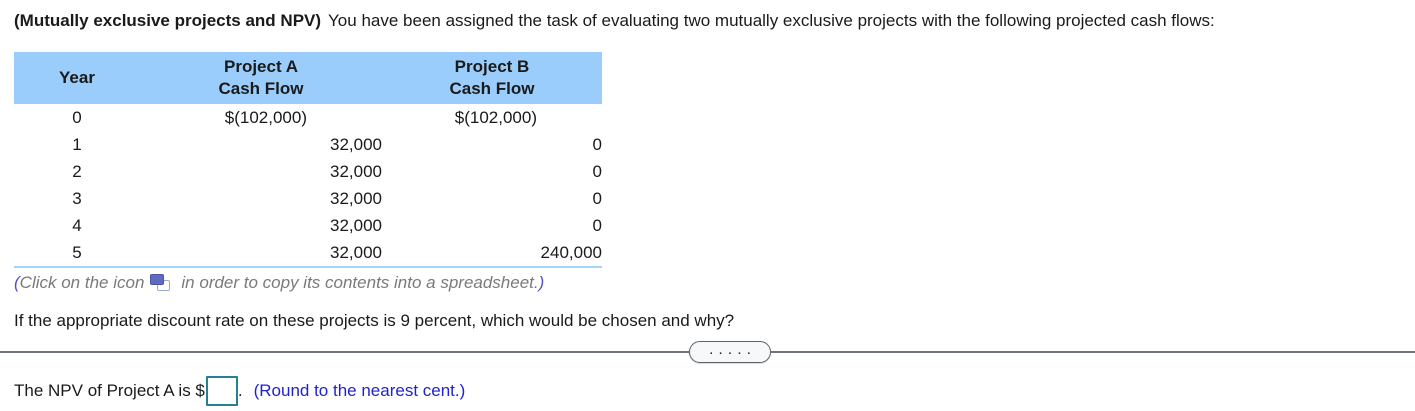 This screenshot has height=411, width=1415. Describe the element at coordinates (17, 282) in the screenshot. I see `note-open-paren: (` at that location.